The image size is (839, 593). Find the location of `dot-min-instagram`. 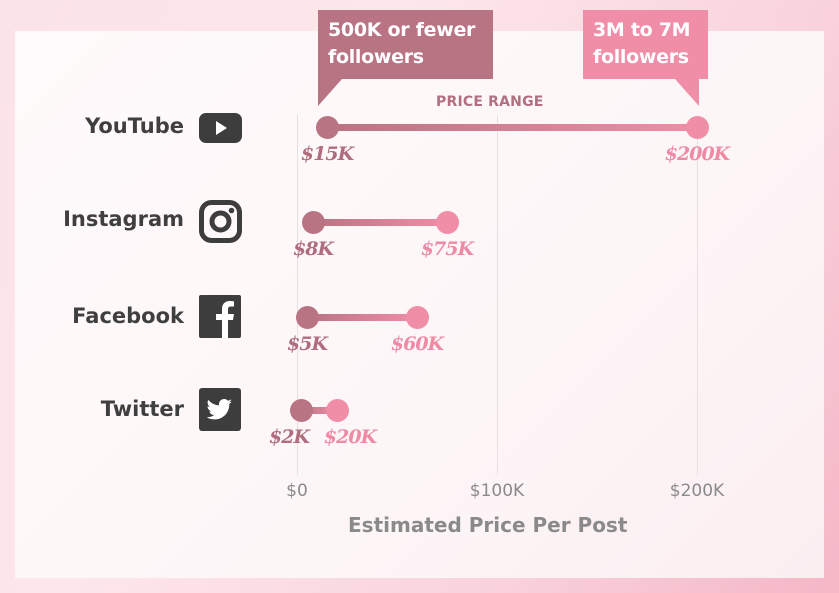

dot-min-instagram is located at coordinates (313, 222).